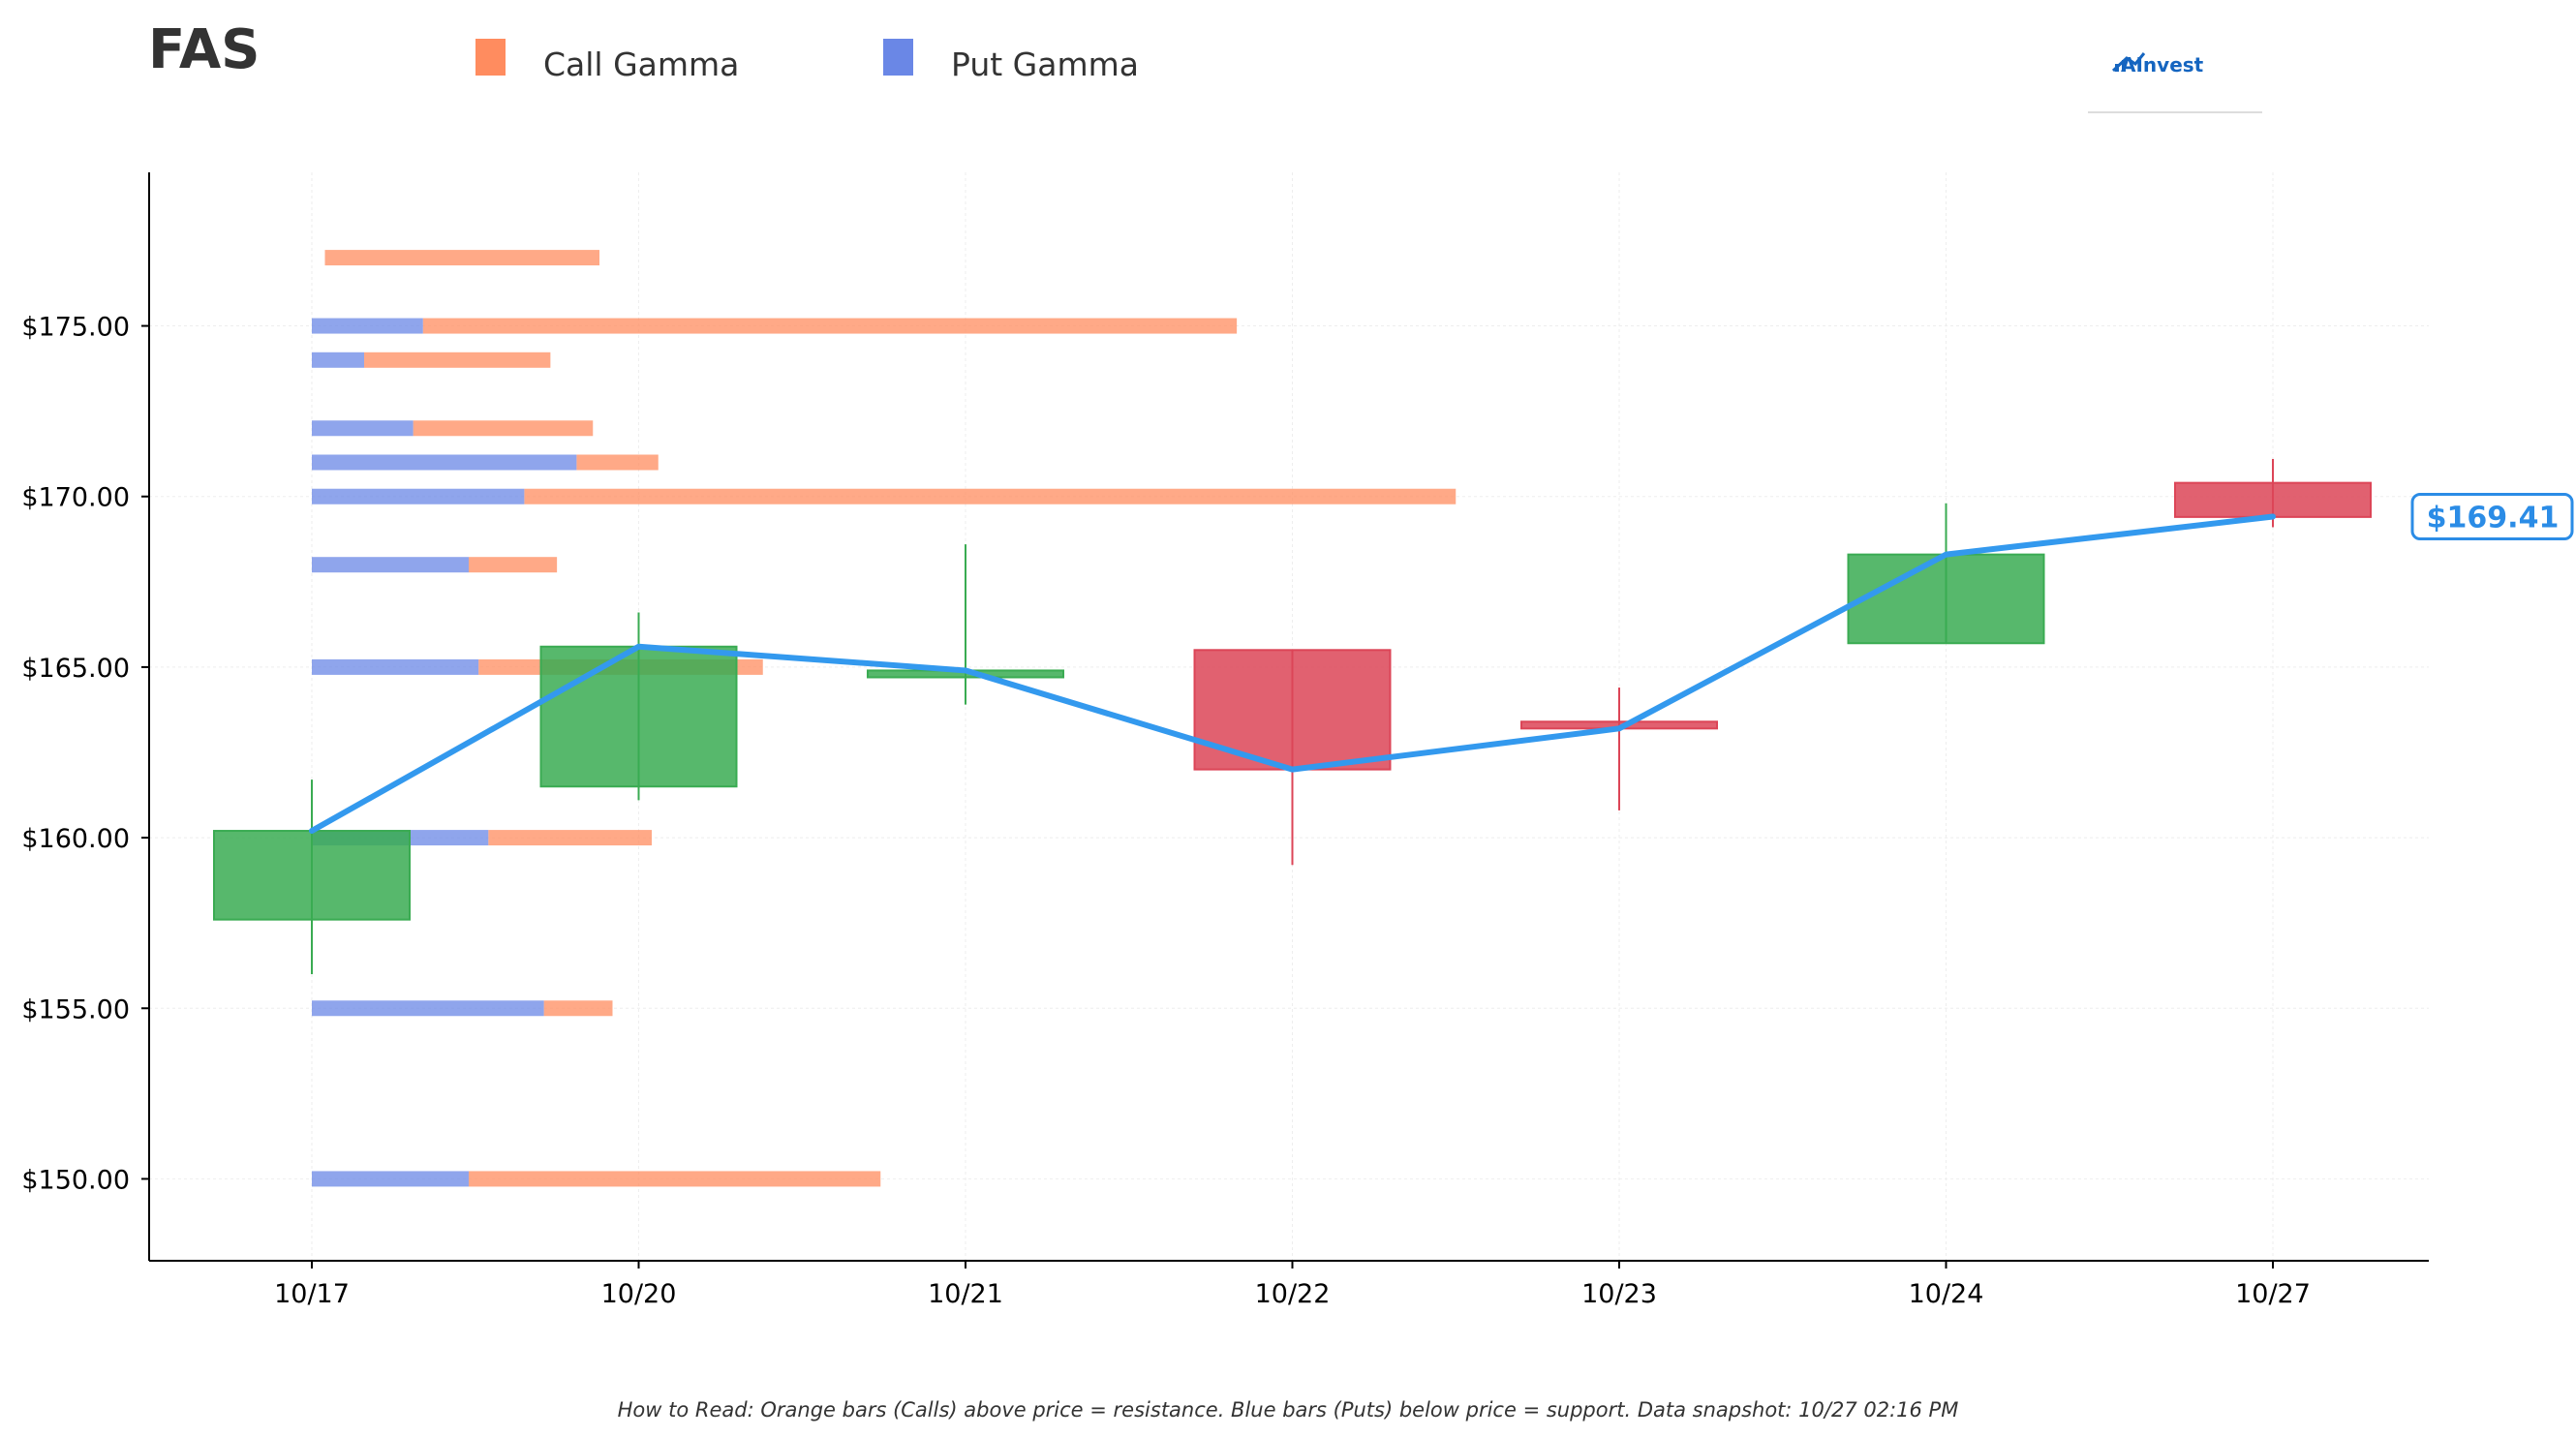  What do you see at coordinates (312, 1294) in the screenshot?
I see `x-tick-label: 10/17` at bounding box center [312, 1294].